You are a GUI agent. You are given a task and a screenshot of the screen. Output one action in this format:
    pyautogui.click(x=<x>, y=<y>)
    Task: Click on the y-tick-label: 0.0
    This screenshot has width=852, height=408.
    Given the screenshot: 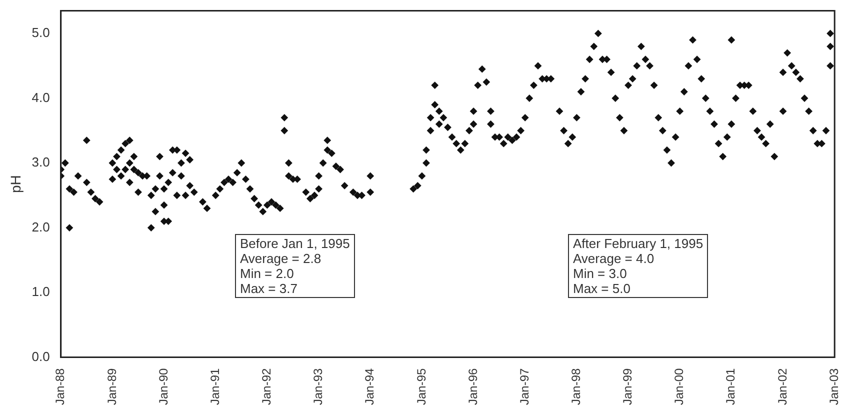 What is the action you would take?
    pyautogui.click(x=41, y=356)
    